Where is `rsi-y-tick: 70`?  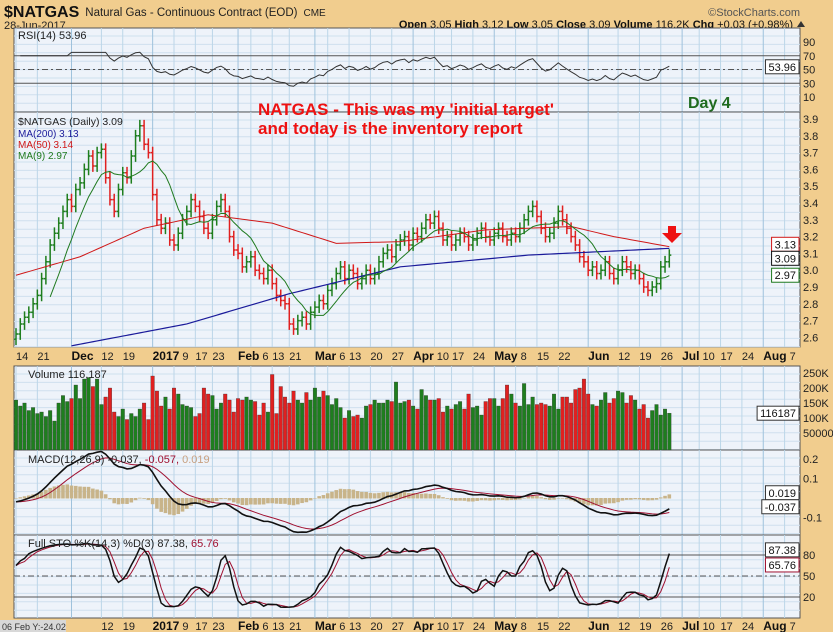 rsi-y-tick: 70 is located at coordinates (809, 57).